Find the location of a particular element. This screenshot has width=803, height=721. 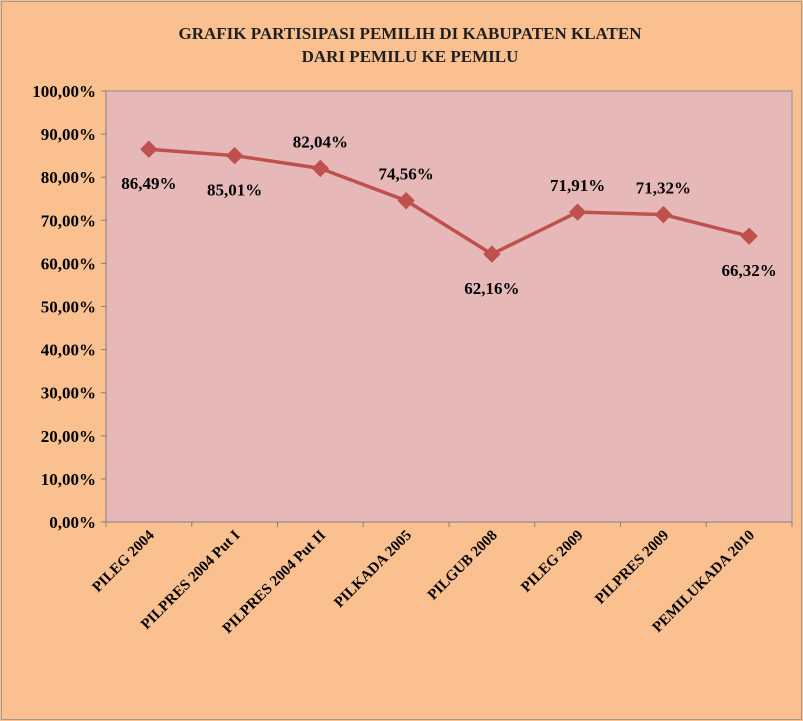

data-label: 86,49% is located at coordinates (148, 183).